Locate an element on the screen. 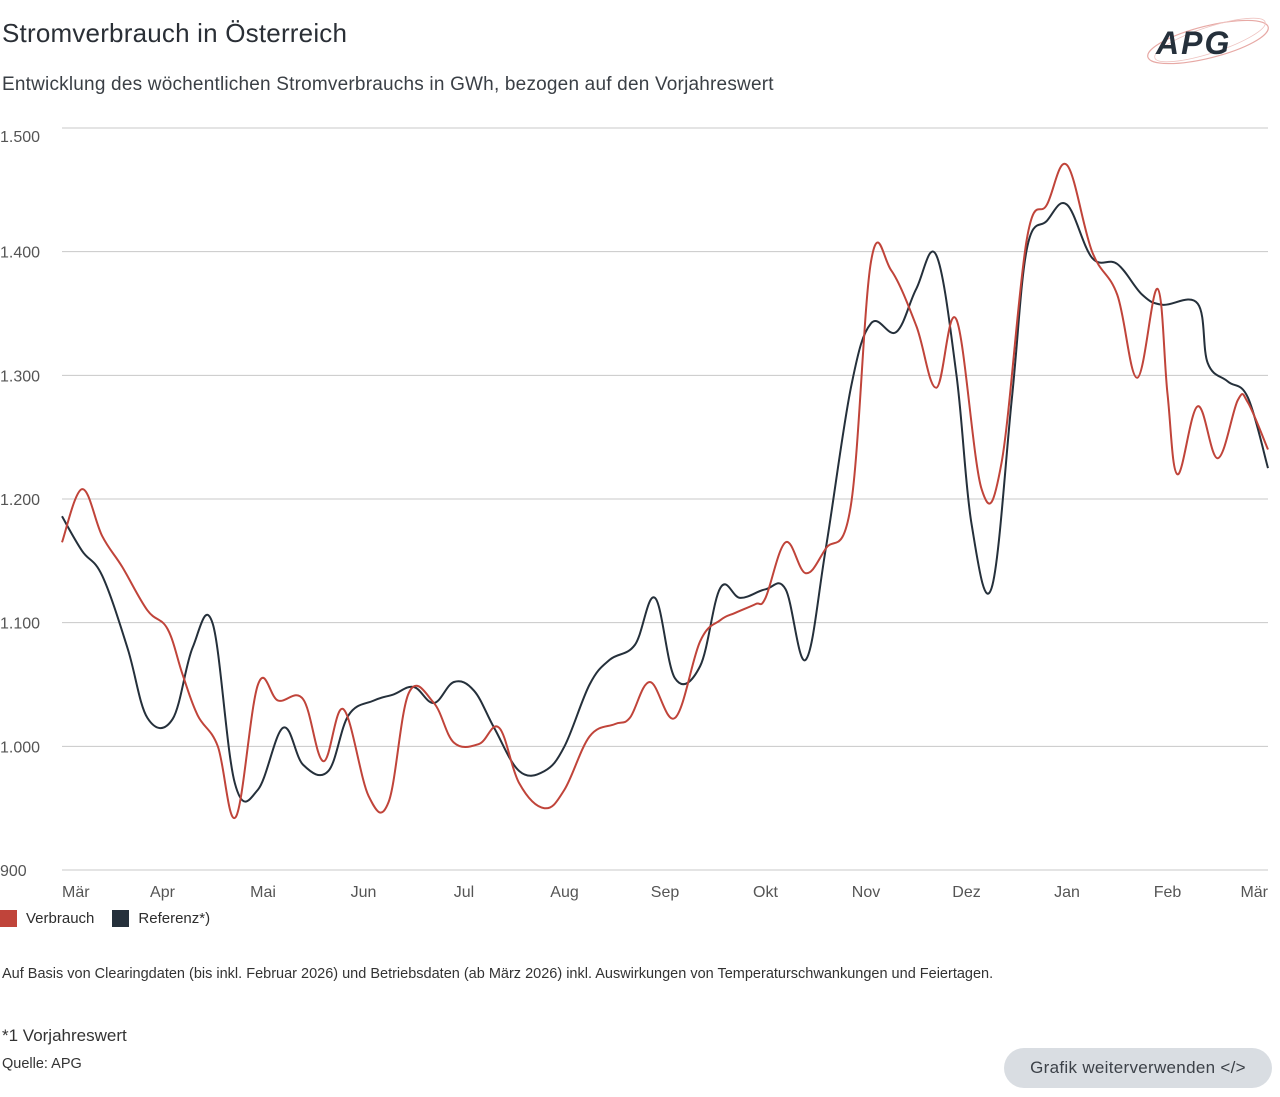 This screenshot has height=1097, width=1280. logo-text: APG is located at coordinates (1193, 43).